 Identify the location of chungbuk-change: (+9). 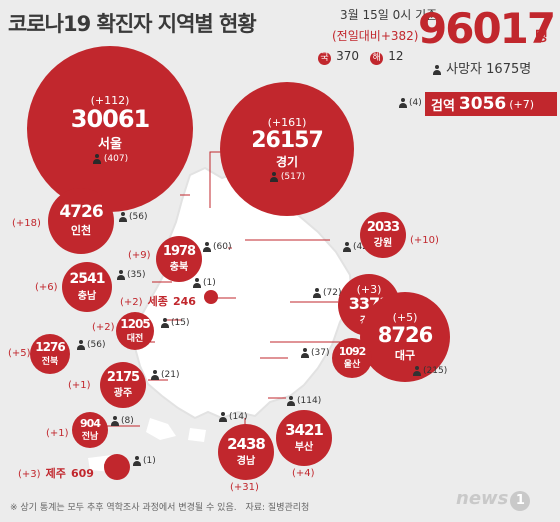
(139, 255).